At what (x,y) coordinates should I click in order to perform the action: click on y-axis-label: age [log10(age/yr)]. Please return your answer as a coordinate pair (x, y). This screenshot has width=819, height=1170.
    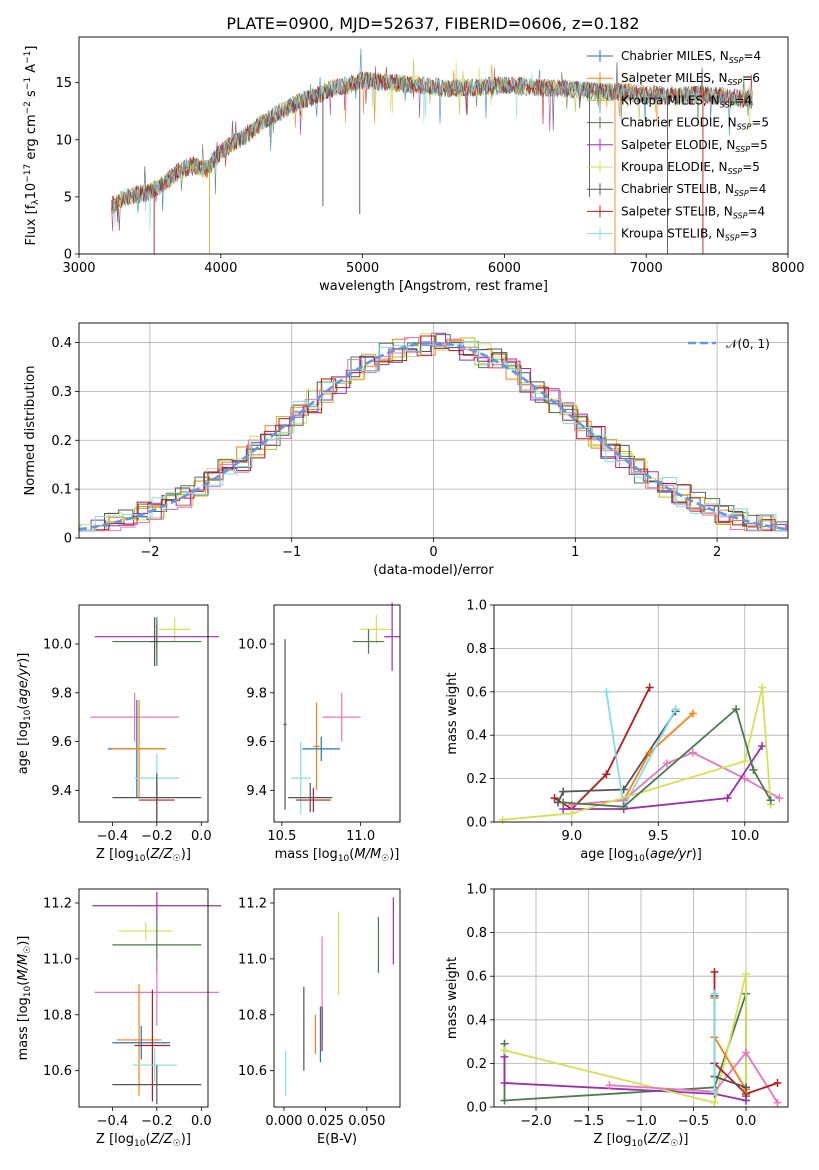
    Looking at the image, I should click on (24, 714).